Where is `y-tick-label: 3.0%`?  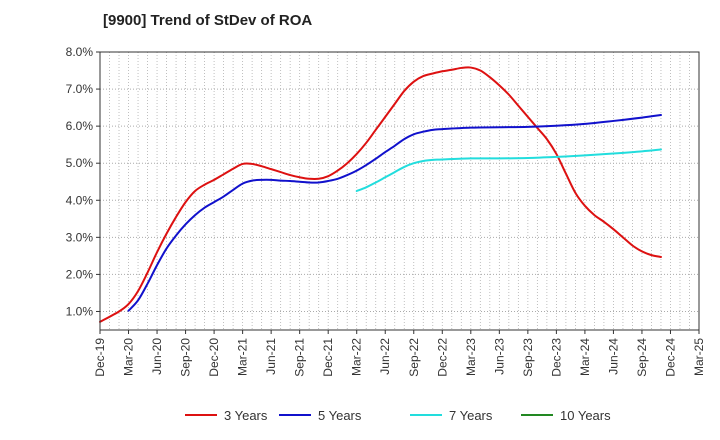
y-tick-label: 3.0% is located at coordinates (80, 237).